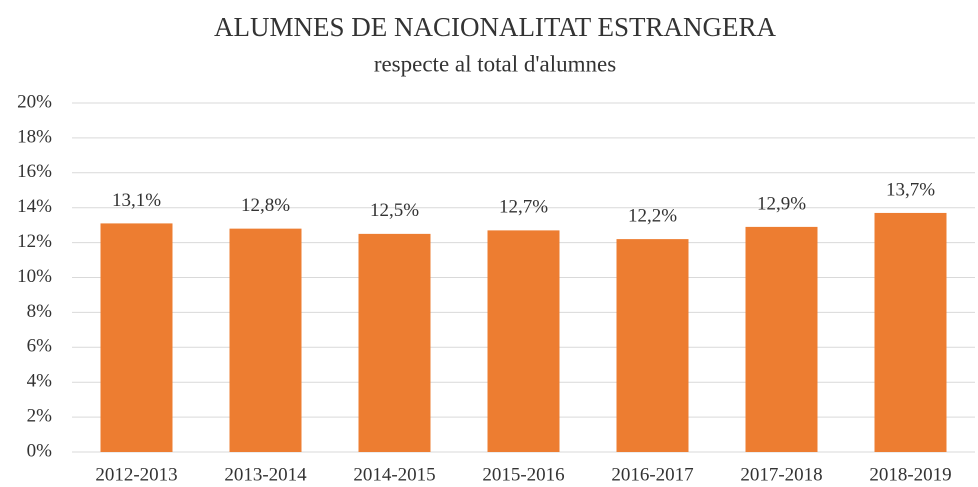 Image resolution: width=978 pixels, height=487 pixels. Describe the element at coordinates (34, 171) in the screenshot. I see `y-tick-label: 16%` at that location.